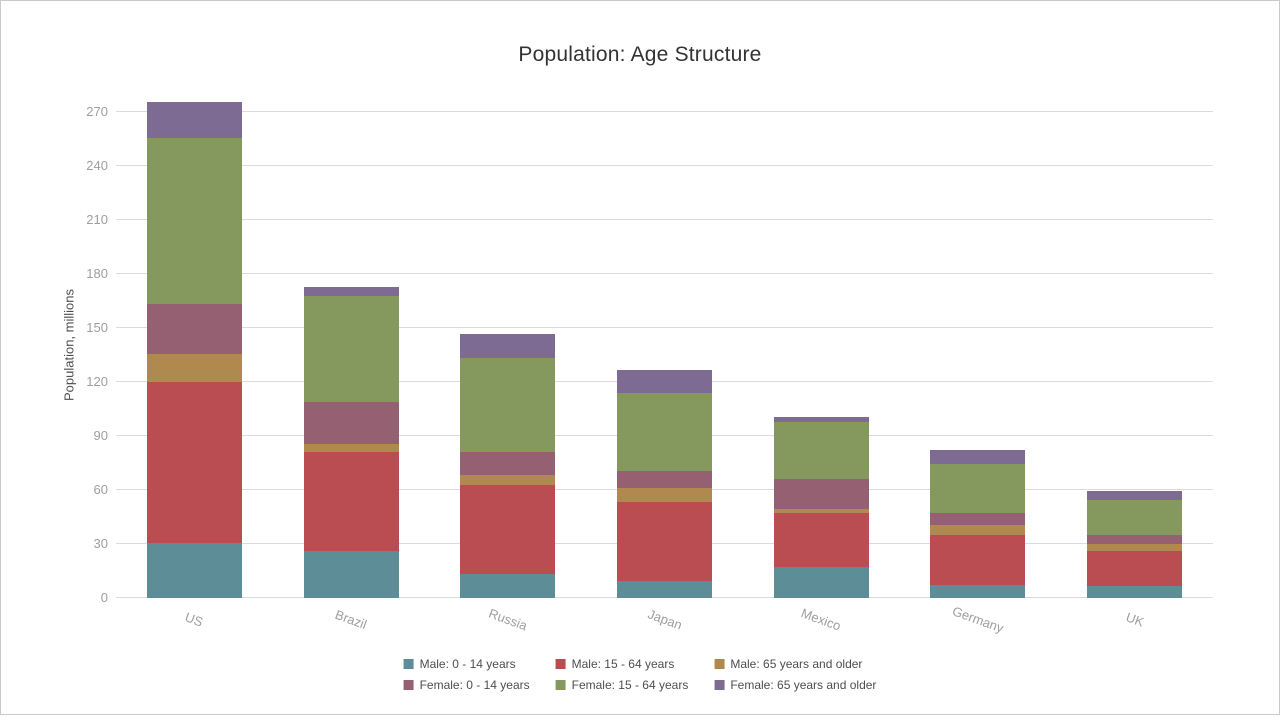 This screenshot has height=720, width=1280. What do you see at coordinates (978, 591) in the screenshot?
I see `bar-segment-germany-male-0-14-years` at bounding box center [978, 591].